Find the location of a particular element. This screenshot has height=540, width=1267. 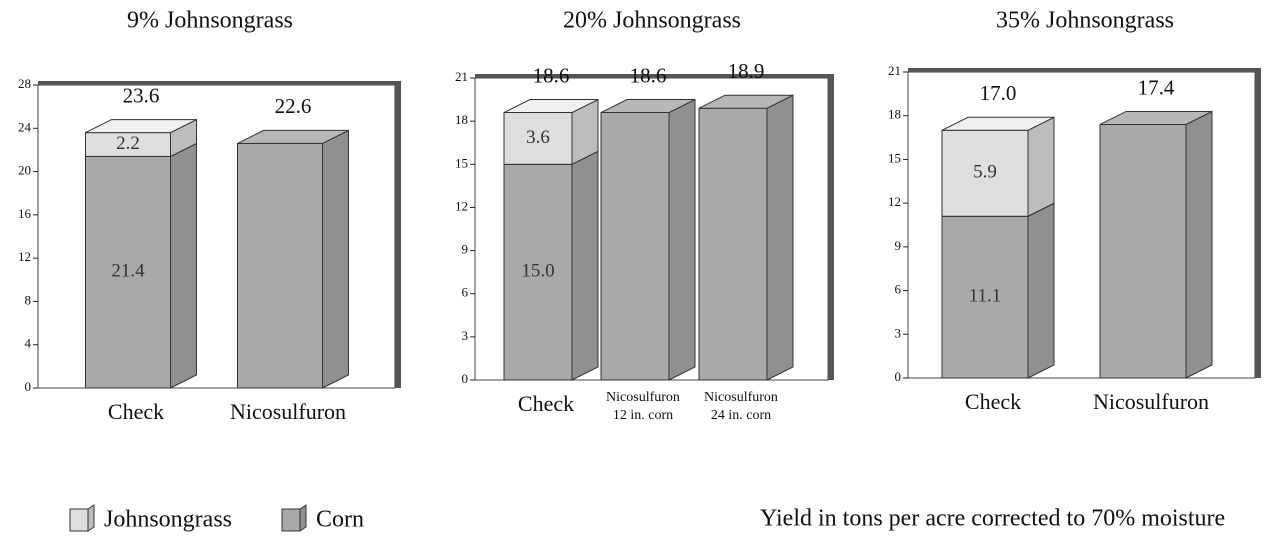

segment-label: 3.6 is located at coordinates (538, 137).